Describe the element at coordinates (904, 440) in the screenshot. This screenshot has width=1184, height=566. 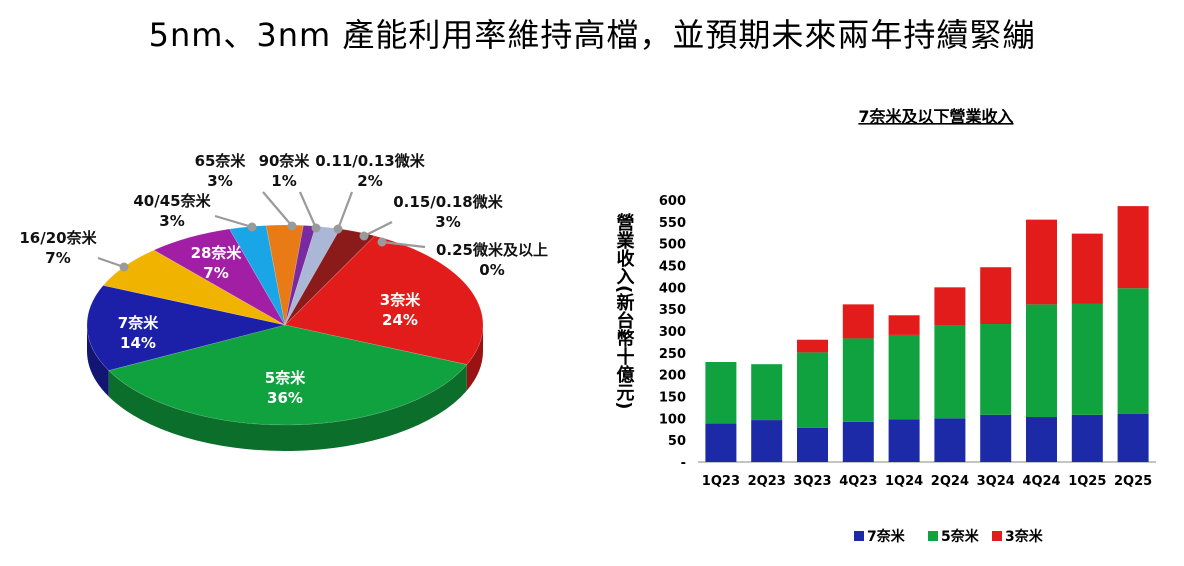
I see `bar-1Q24-7奈米` at that location.